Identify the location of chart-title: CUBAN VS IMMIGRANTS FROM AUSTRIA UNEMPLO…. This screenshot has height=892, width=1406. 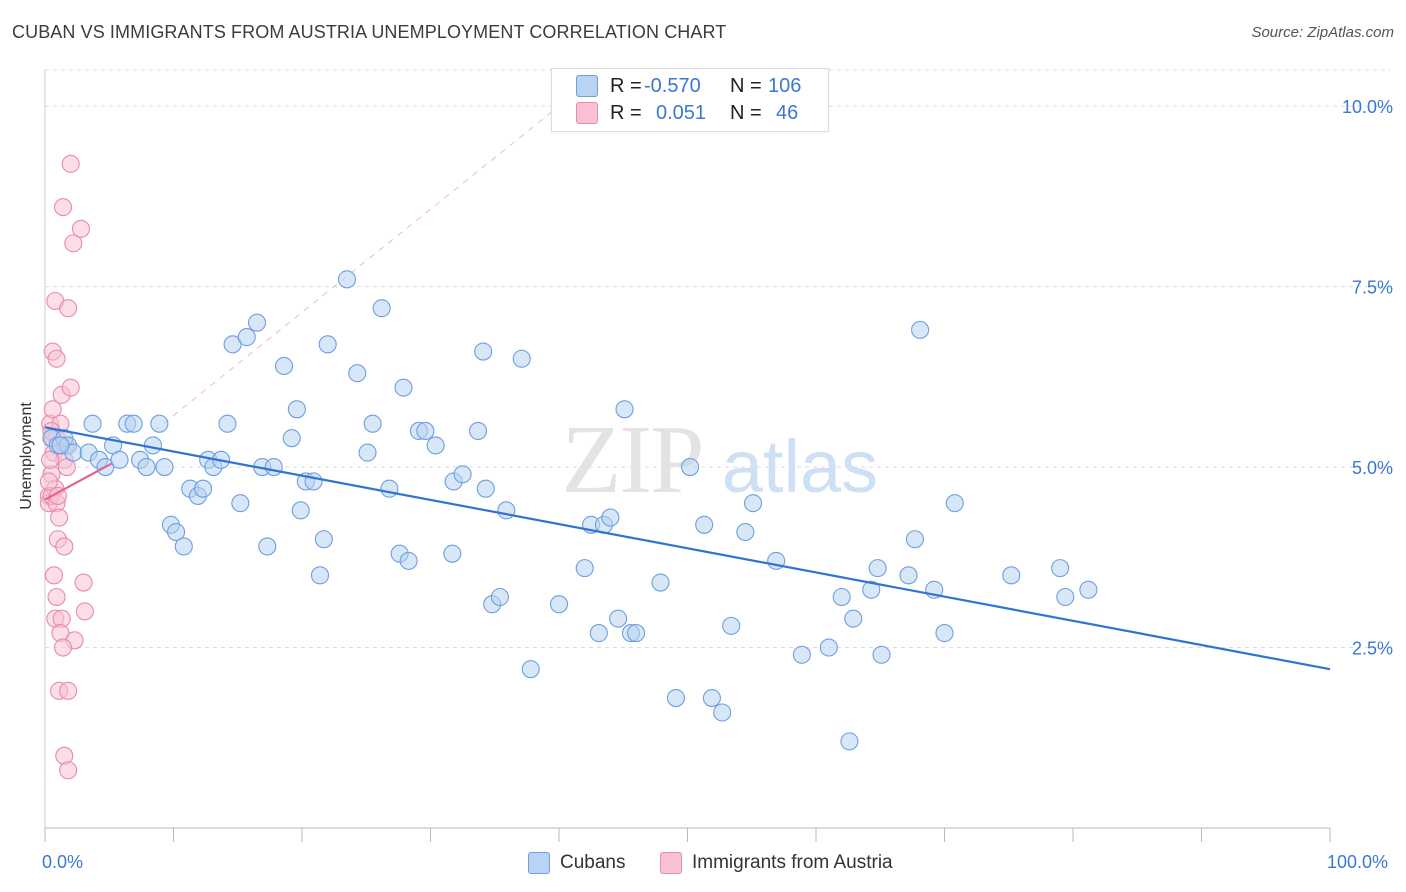
(369, 32).